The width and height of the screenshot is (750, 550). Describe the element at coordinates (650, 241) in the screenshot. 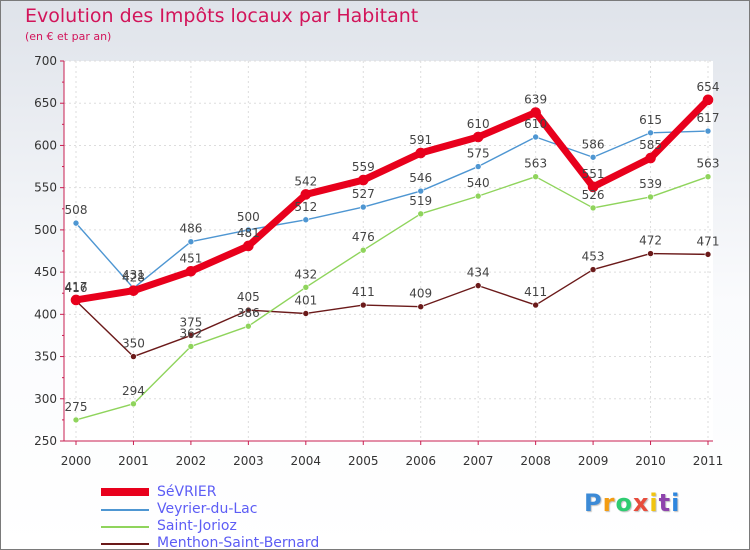

I see `data-label-menthon: 472` at that location.